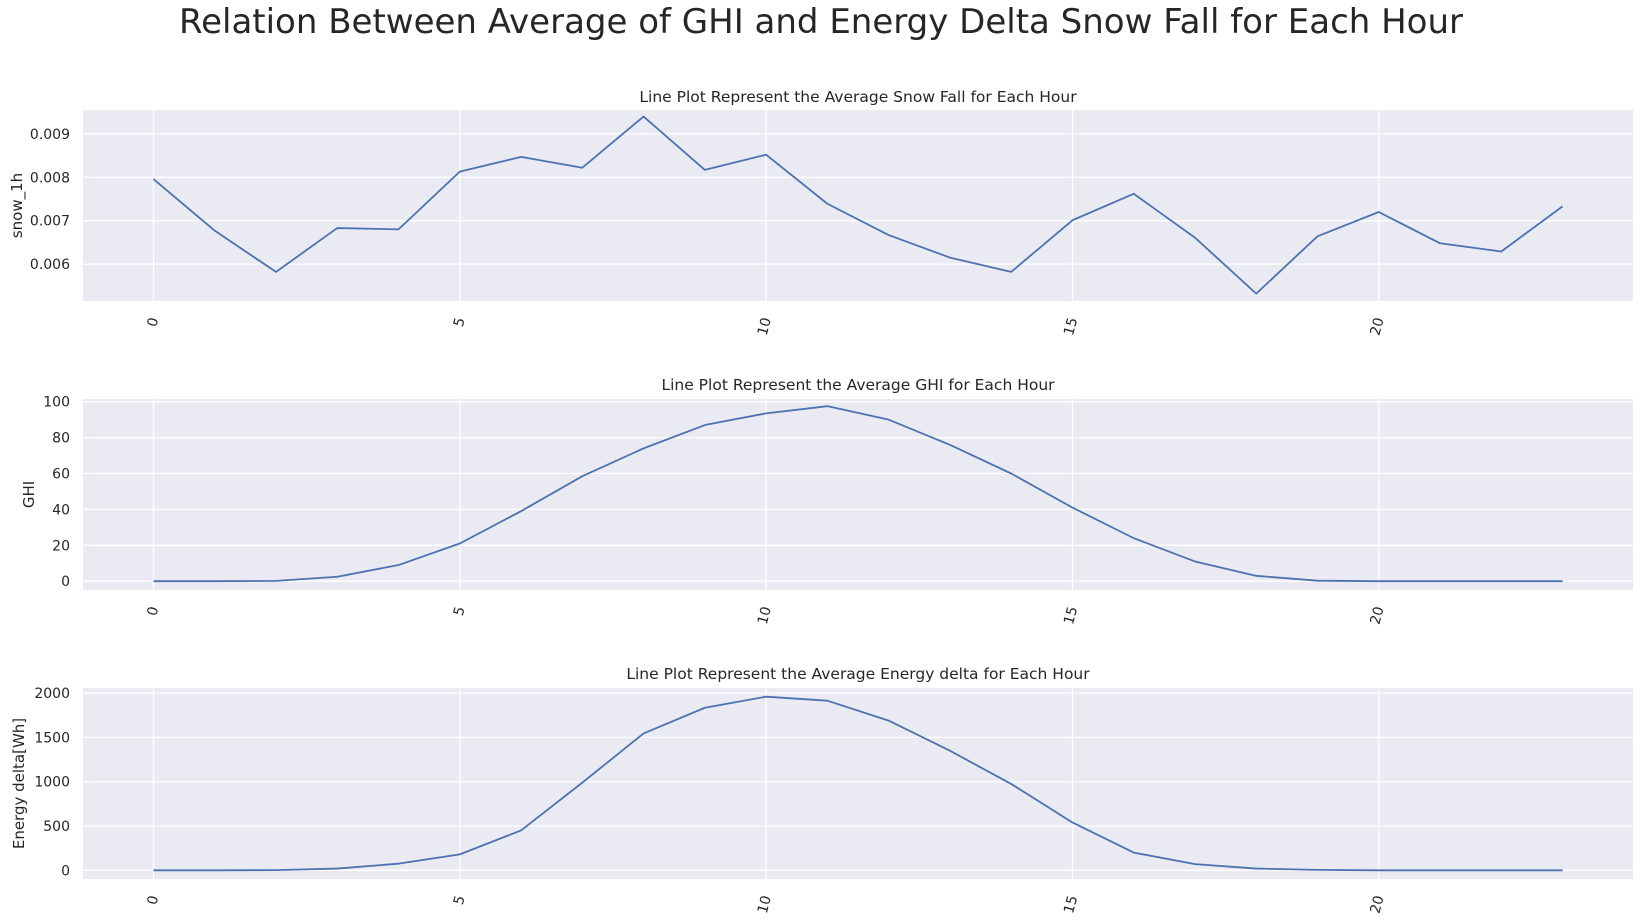  What do you see at coordinates (61, 474) in the screenshot?
I see `y-tick-label: 60` at bounding box center [61, 474].